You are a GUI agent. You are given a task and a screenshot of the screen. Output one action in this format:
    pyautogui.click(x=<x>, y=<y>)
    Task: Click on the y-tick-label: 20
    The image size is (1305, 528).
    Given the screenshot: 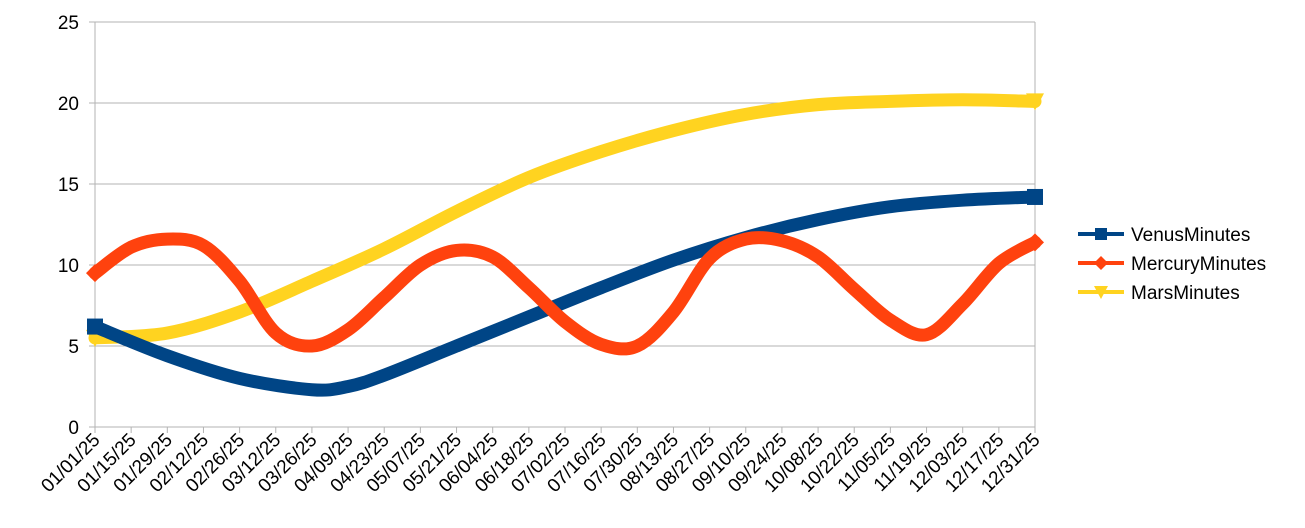 What is the action you would take?
    pyautogui.click(x=68, y=104)
    